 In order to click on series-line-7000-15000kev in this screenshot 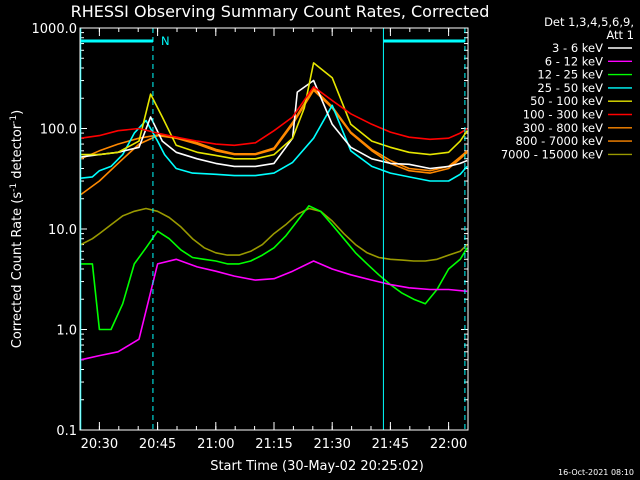, I will do `click(274, 234)`.